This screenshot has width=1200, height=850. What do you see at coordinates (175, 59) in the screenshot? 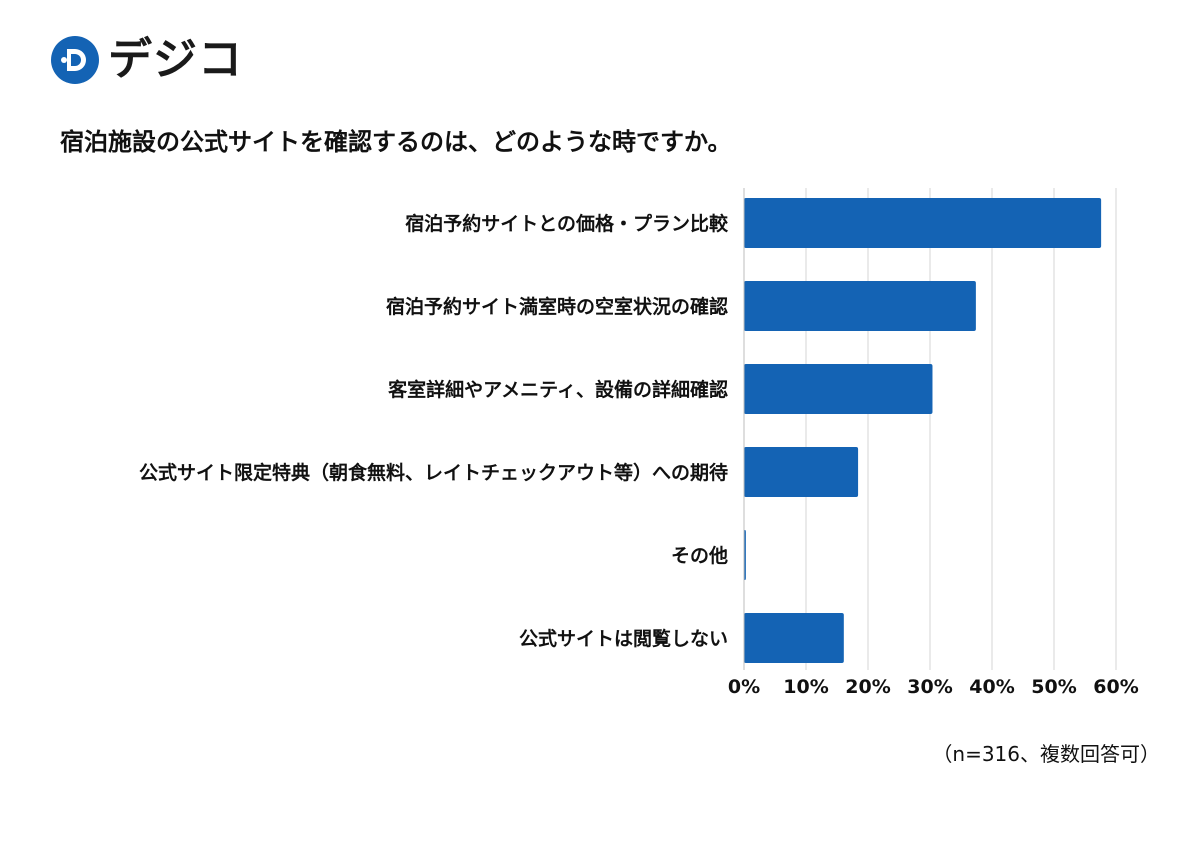
I see `brand-name: デジコ` at bounding box center [175, 59].